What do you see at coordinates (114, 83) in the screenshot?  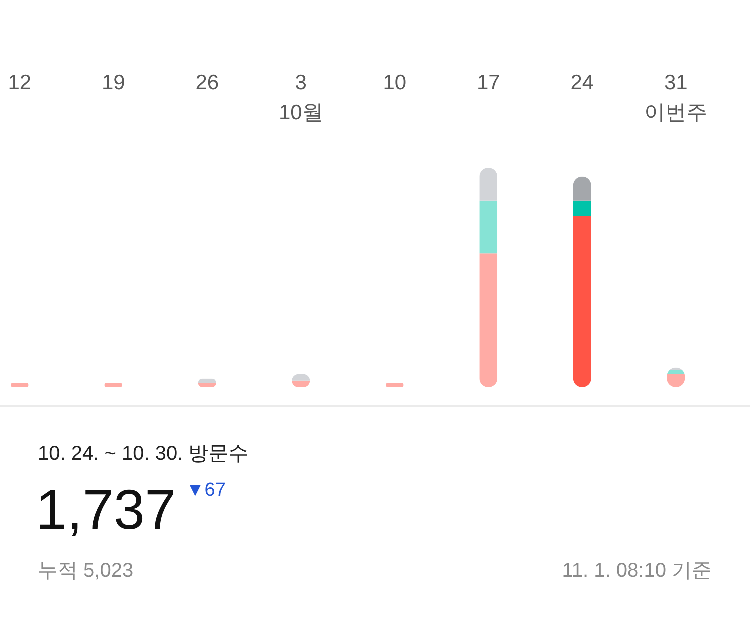 I see `x-tick-label: 19` at bounding box center [114, 83].